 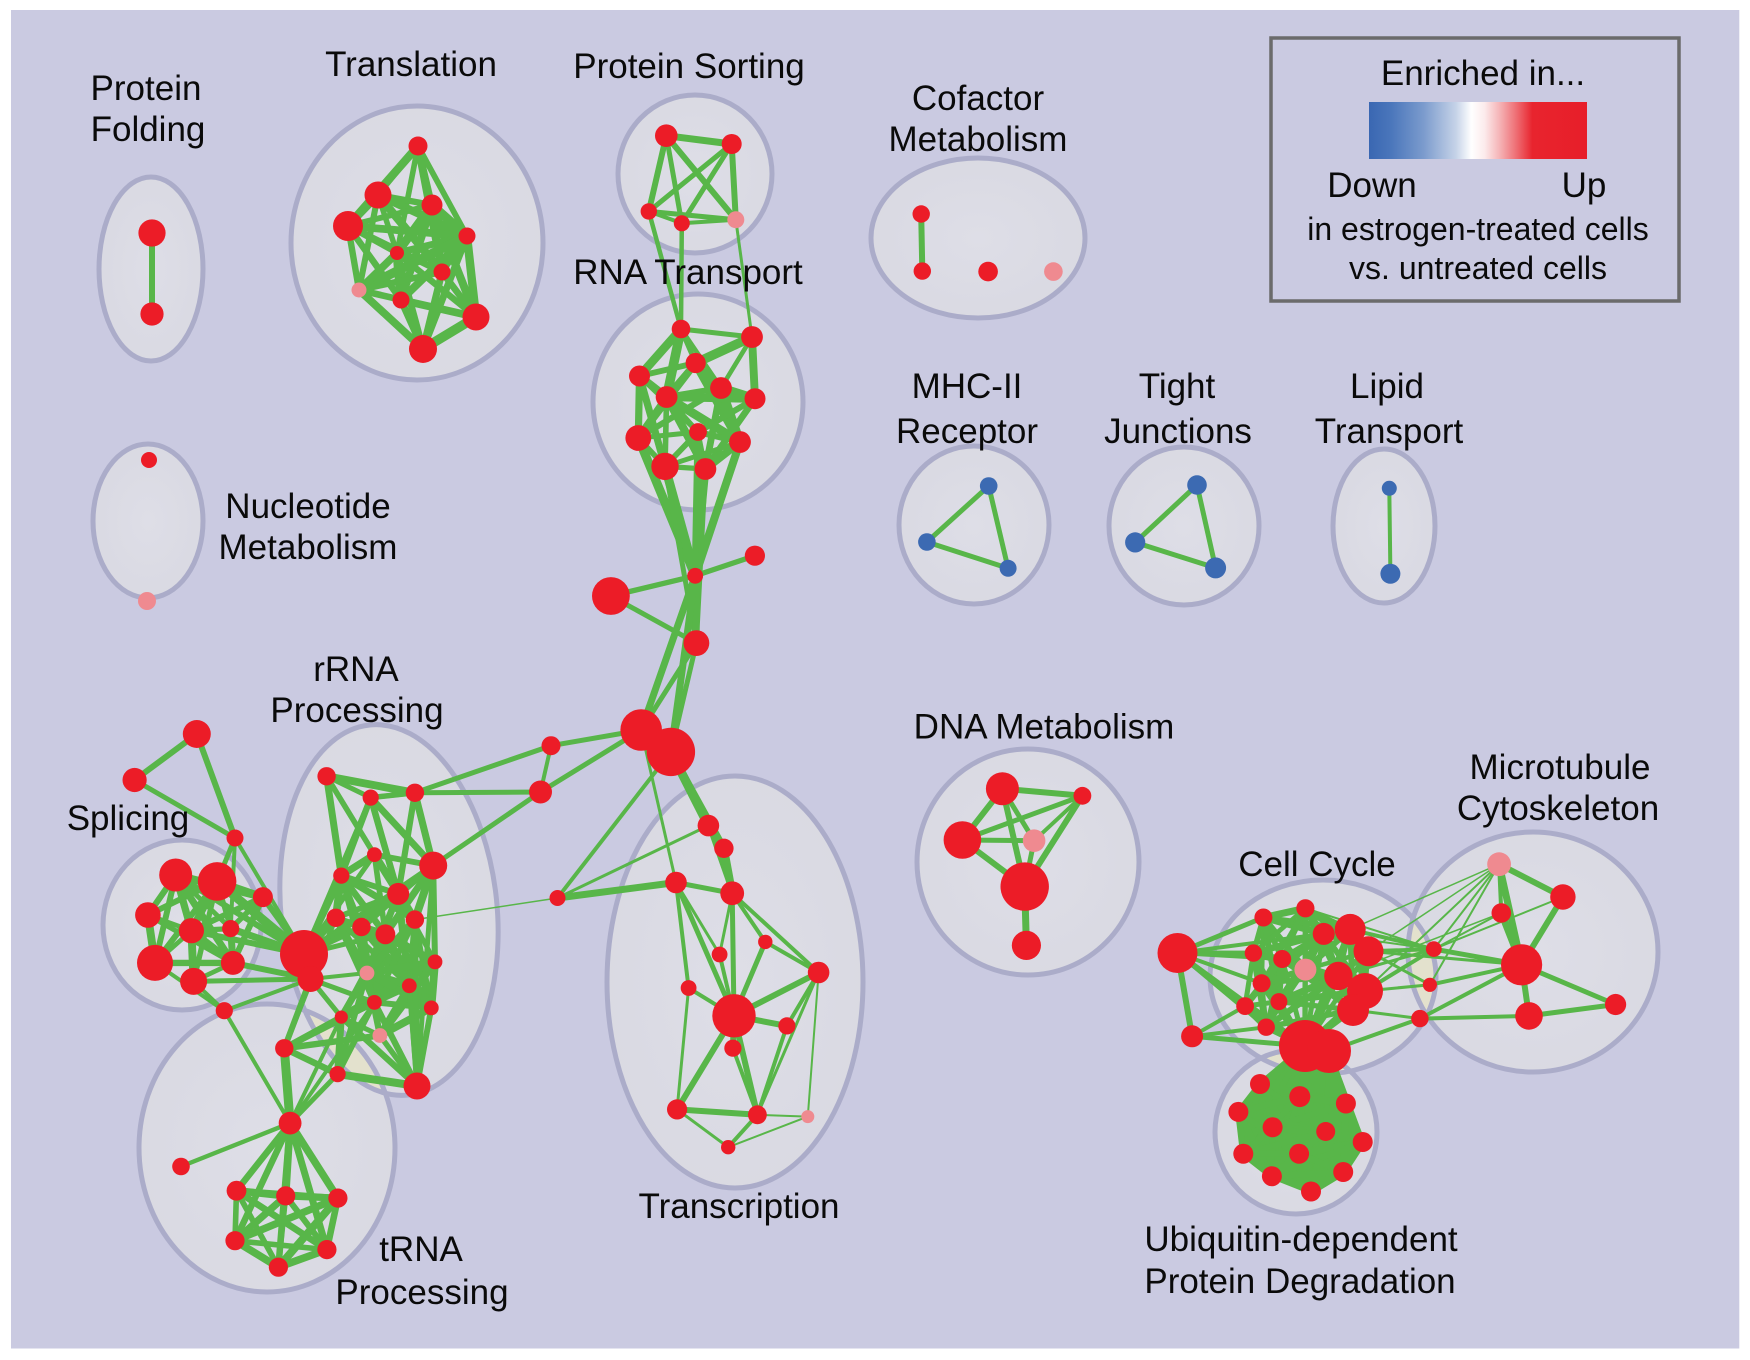 I want to click on svg-text: RNA Transport, so click(x=688, y=272).